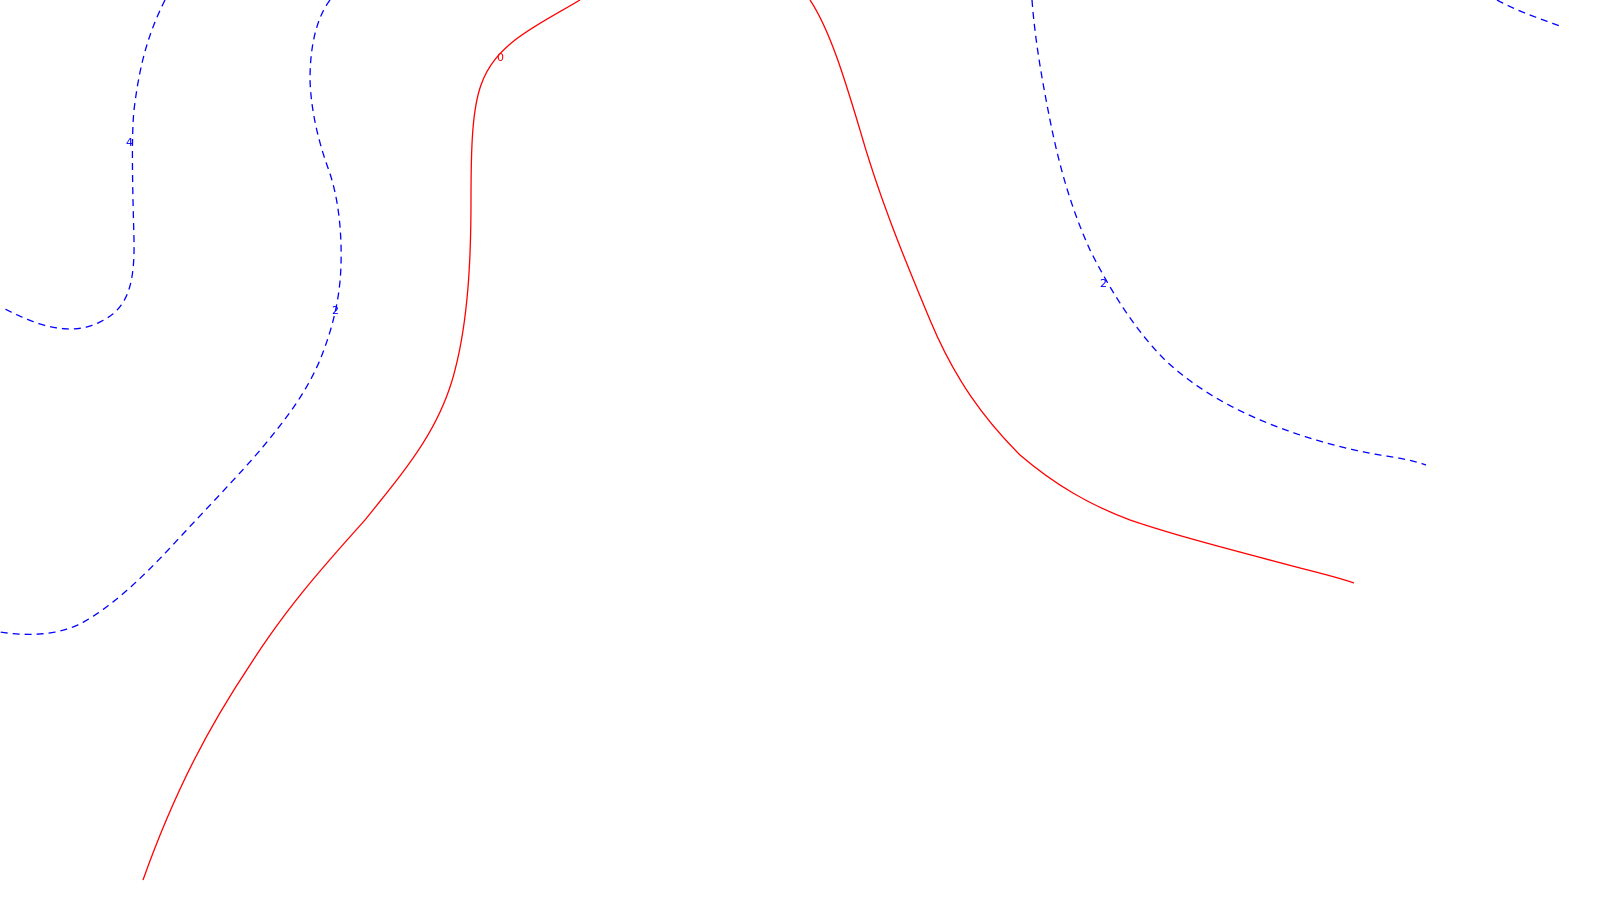 Image resolution: width=1600 pixels, height=900 pixels. I want to click on contour-label-zero: 0, so click(500, 57).